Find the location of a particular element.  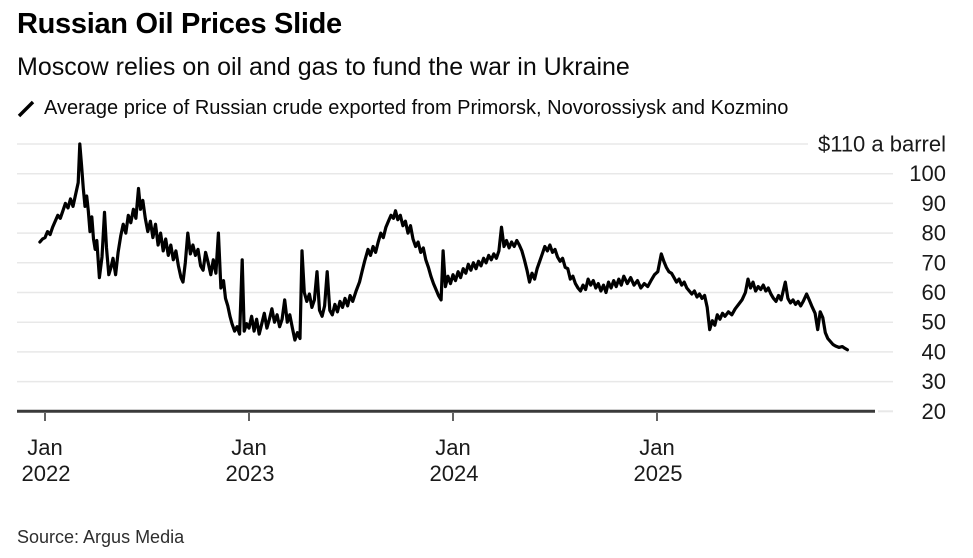

x-axis-label-year: 2024 is located at coordinates (454, 473).